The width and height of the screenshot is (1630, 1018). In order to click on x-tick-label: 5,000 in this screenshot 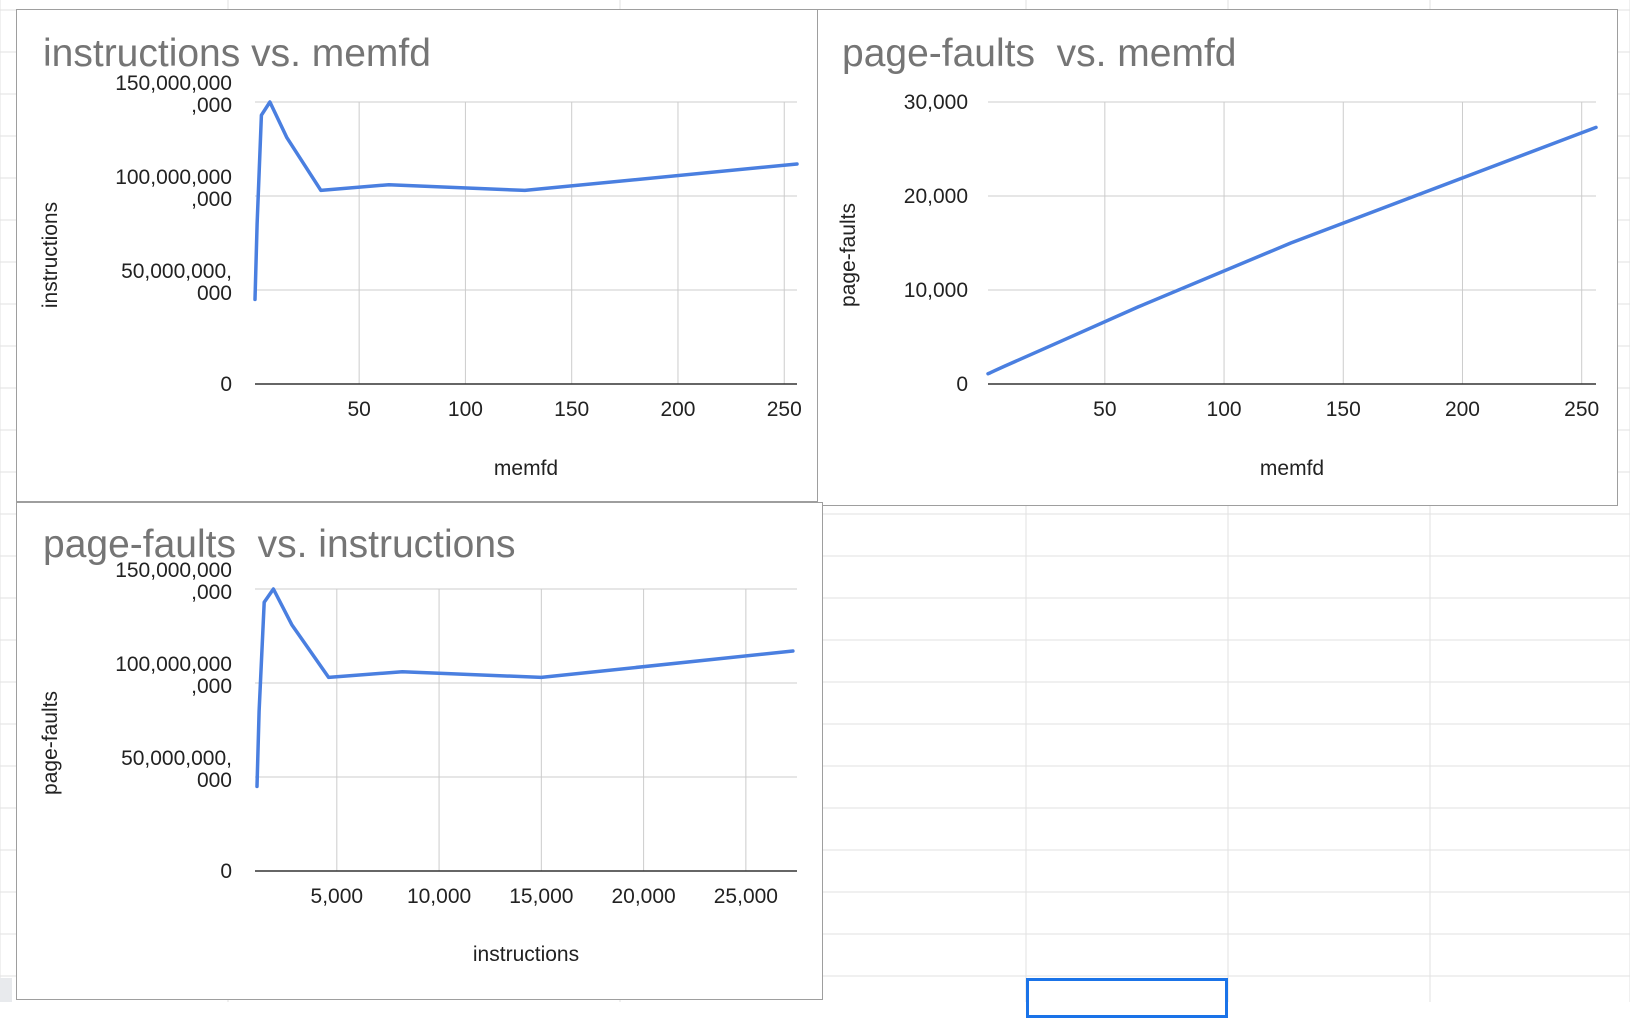, I will do `click(337, 896)`.